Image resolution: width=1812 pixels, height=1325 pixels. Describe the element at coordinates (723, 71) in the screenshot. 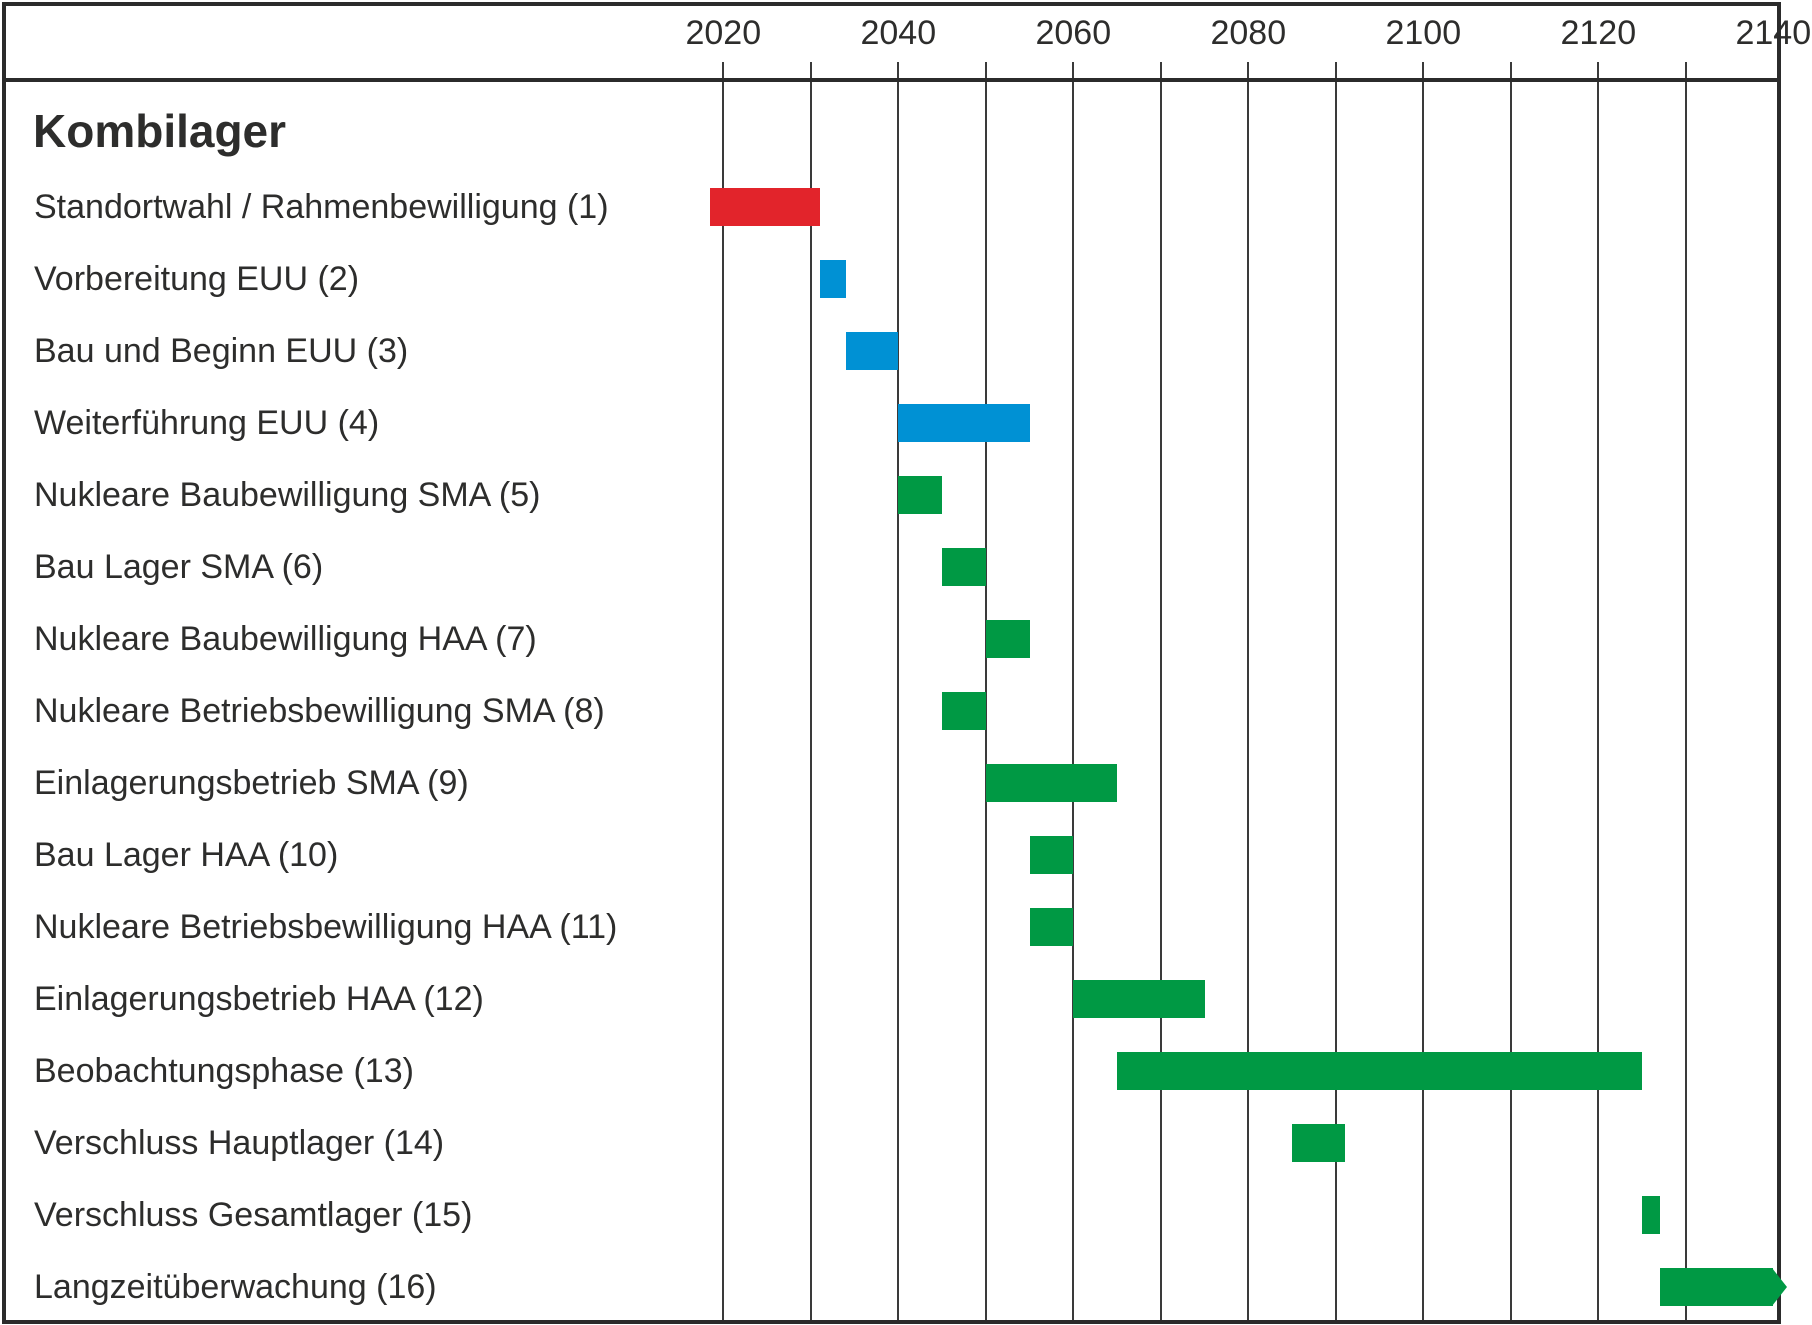

I see `axis-tick-2020` at that location.